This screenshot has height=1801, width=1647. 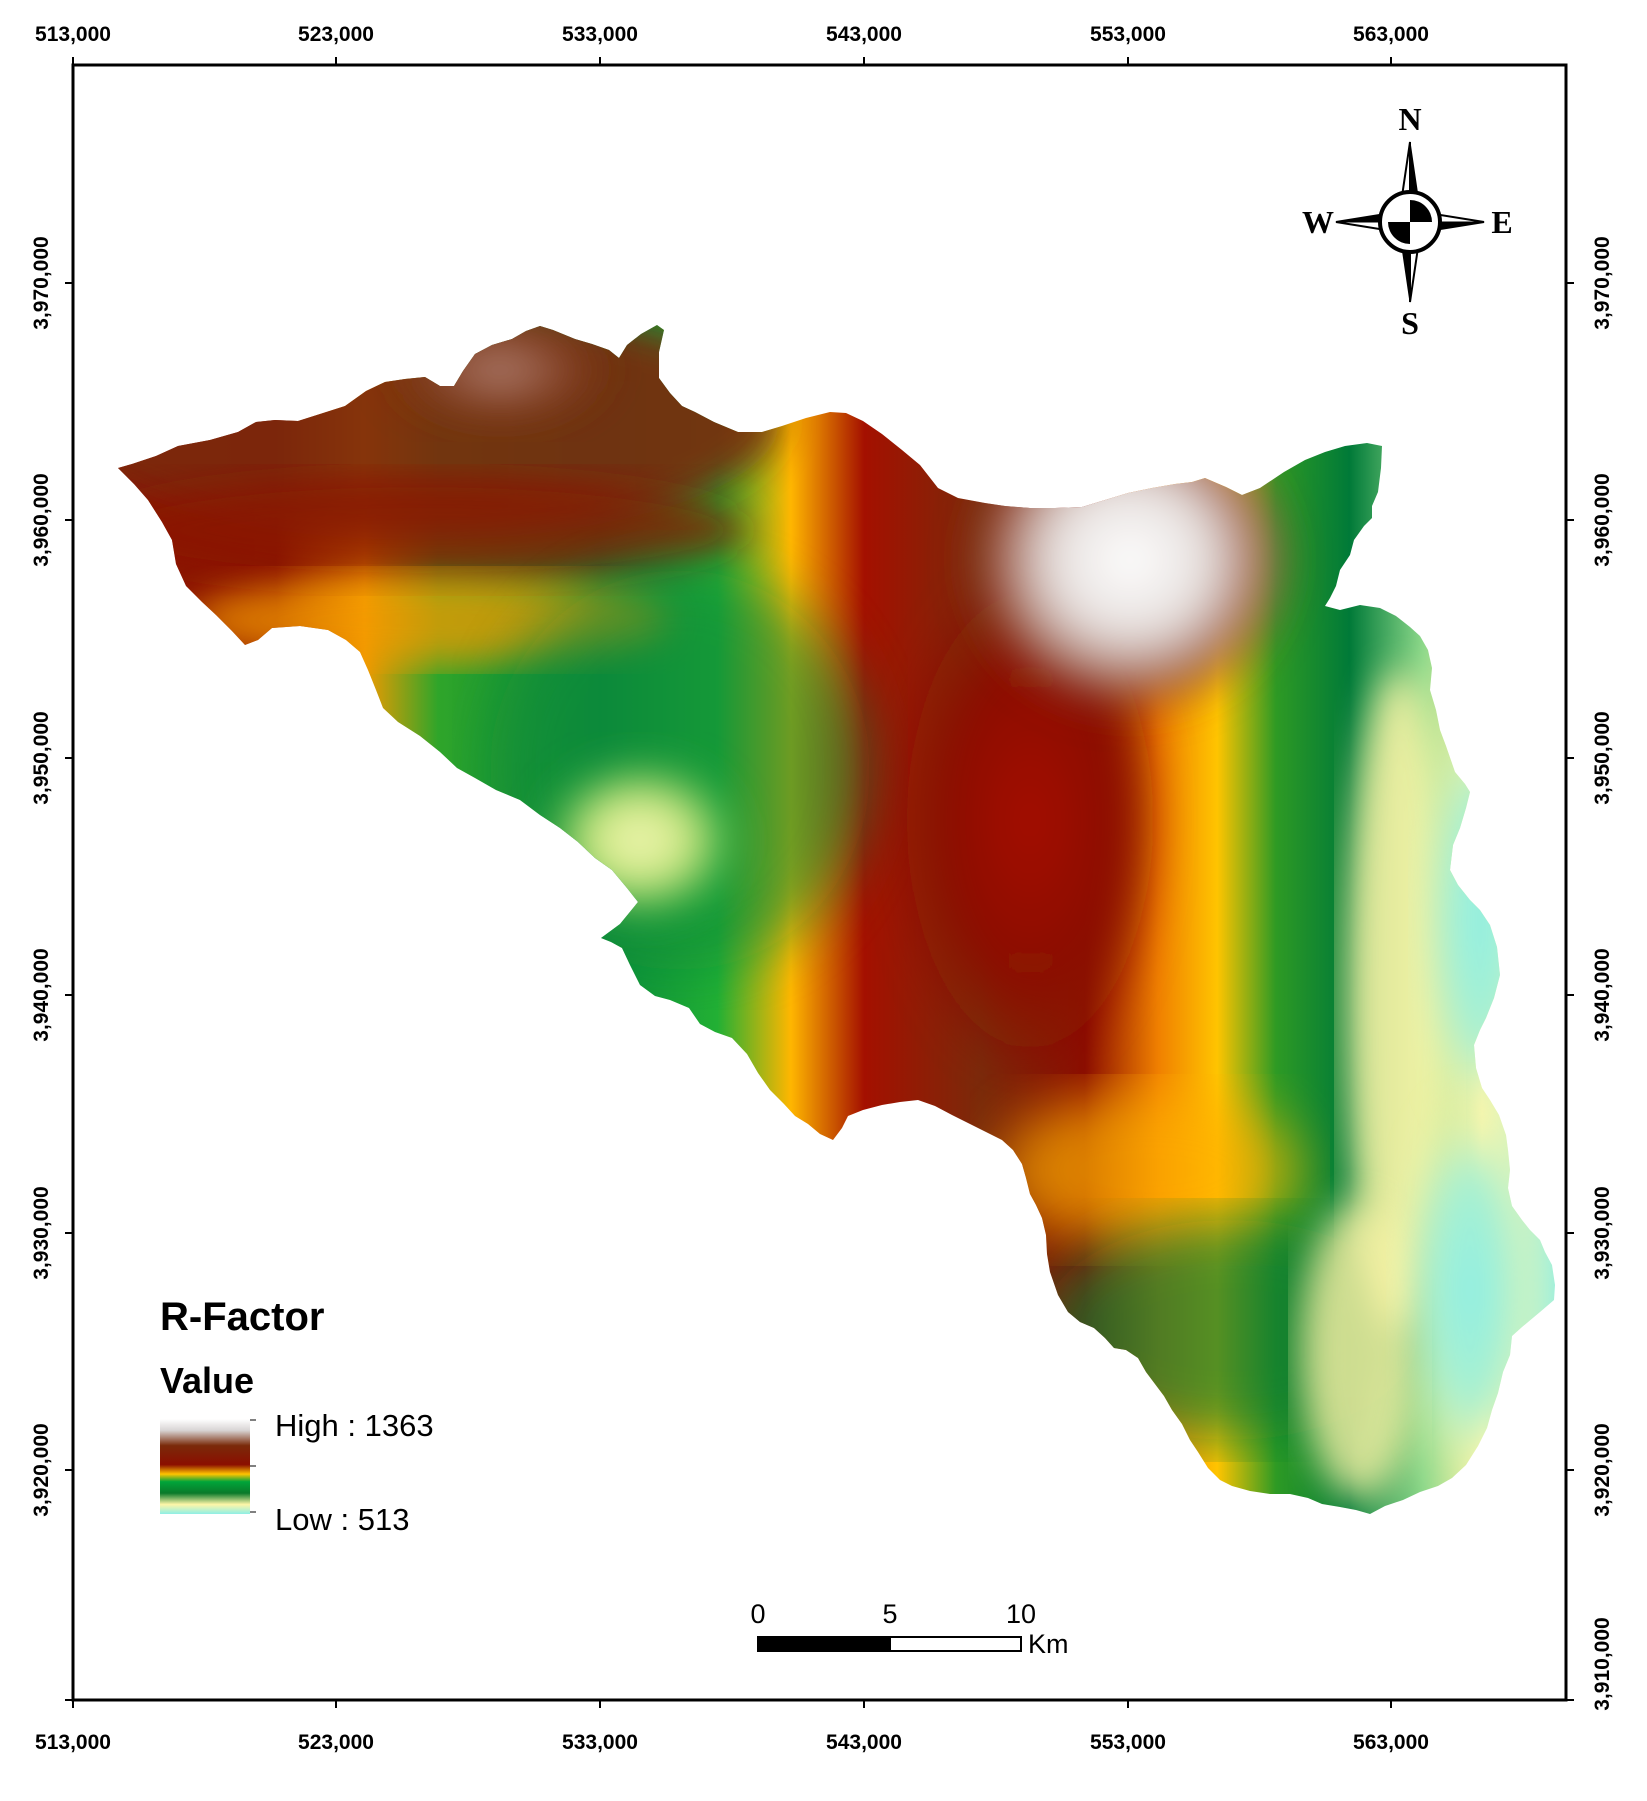 What do you see at coordinates (336, 34) in the screenshot?
I see `x-tick-label-top: 523,000` at bounding box center [336, 34].